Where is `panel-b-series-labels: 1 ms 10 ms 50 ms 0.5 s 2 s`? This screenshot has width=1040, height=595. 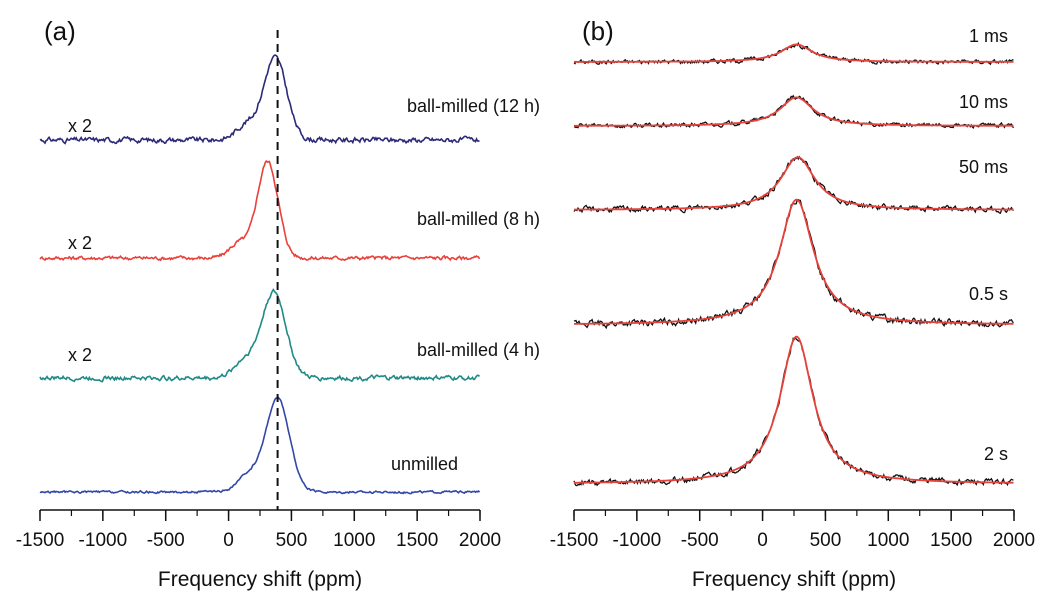 panel-b-series-labels: 1 ms 10 ms 50 ms 0.5 s 2 s is located at coordinates (983, 245).